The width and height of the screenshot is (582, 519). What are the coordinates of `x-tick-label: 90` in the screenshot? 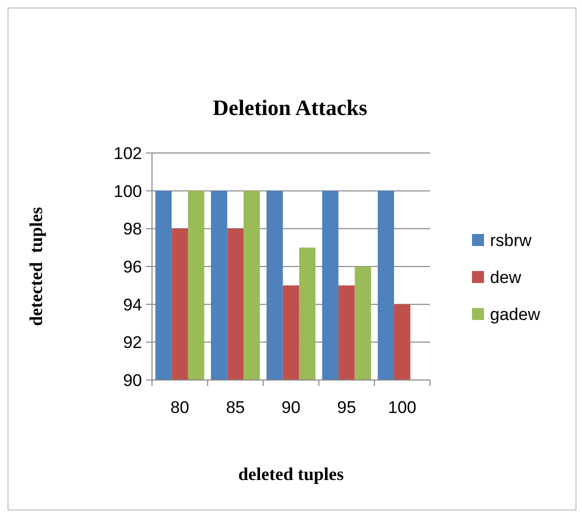 It's located at (291, 407).